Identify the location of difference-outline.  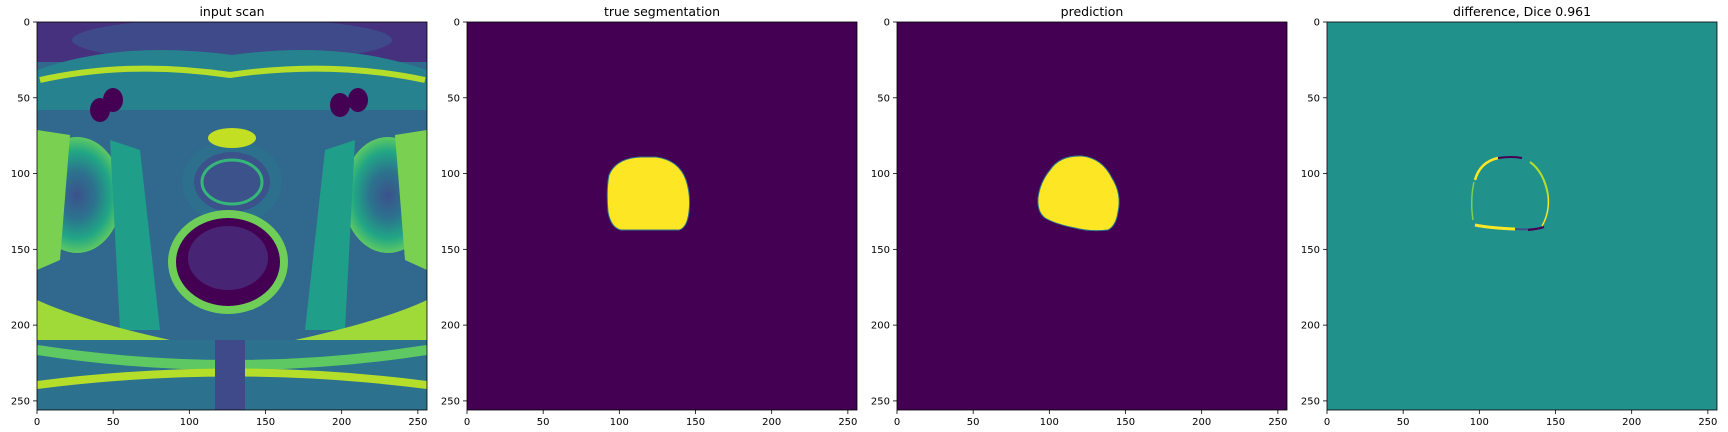
(1510, 193).